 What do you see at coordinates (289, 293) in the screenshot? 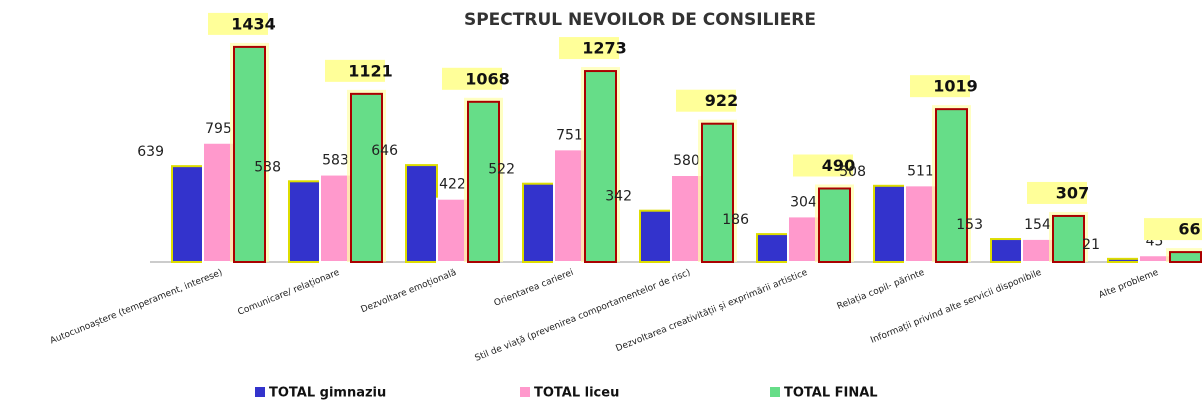
I see `x-tick-label: Comunicare/ relaționare` at bounding box center [289, 293].